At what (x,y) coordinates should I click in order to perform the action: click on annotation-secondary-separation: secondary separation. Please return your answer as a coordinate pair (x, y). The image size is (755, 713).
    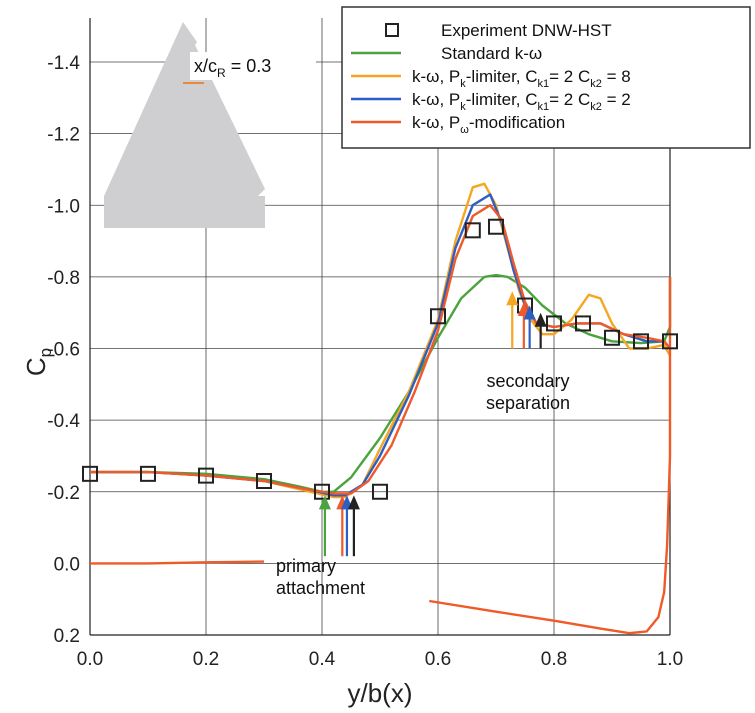
    Looking at the image, I should click on (528, 392).